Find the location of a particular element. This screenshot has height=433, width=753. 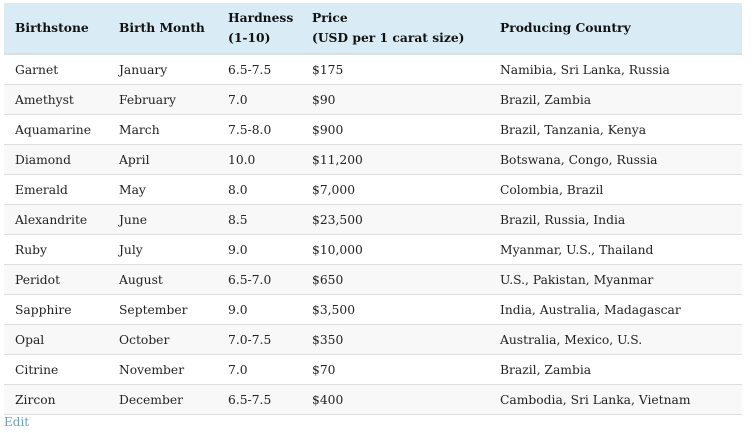

cell-birthstone: Emerald is located at coordinates (56, 189).